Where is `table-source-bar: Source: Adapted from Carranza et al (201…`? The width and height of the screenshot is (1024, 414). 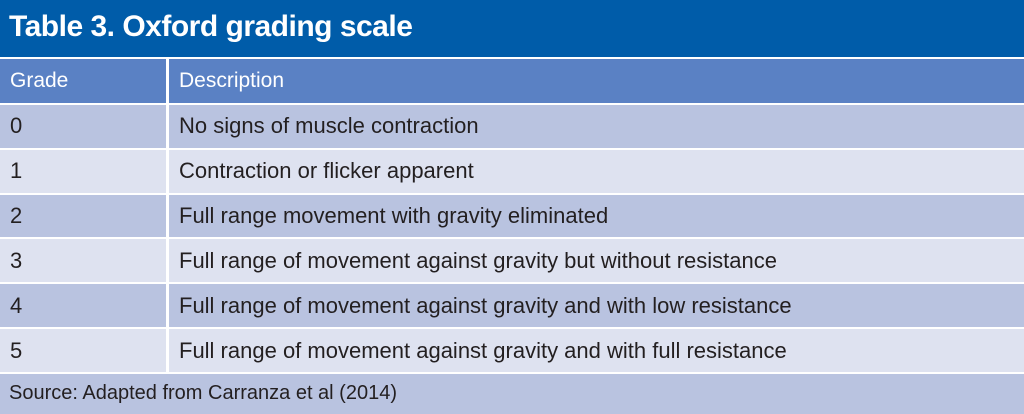
table-source-bar: Source: Adapted from Carranza et al (201… is located at coordinates (512, 393).